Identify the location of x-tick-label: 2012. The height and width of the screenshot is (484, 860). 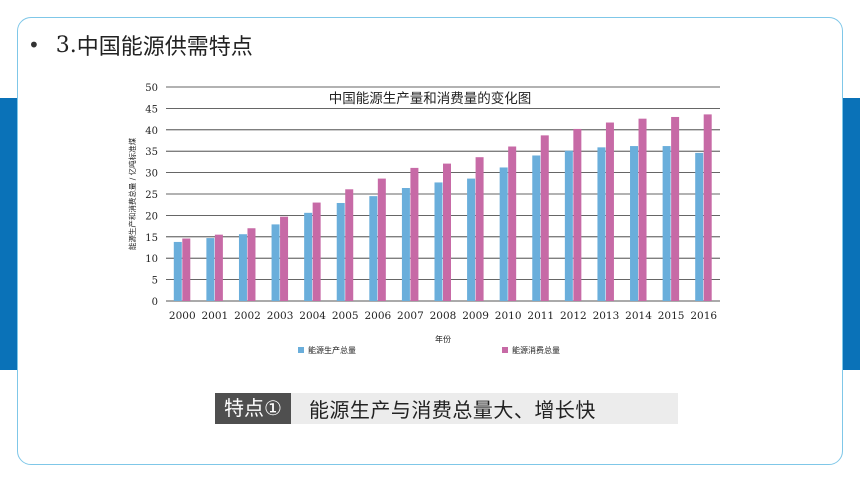
(573, 316).